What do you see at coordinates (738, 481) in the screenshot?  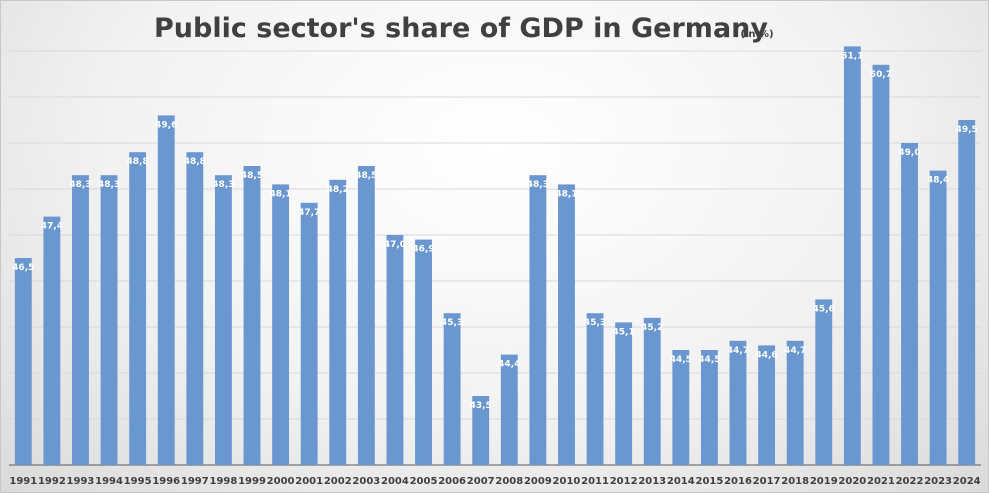 I see `x-tick-2016: 2016` at bounding box center [738, 481].